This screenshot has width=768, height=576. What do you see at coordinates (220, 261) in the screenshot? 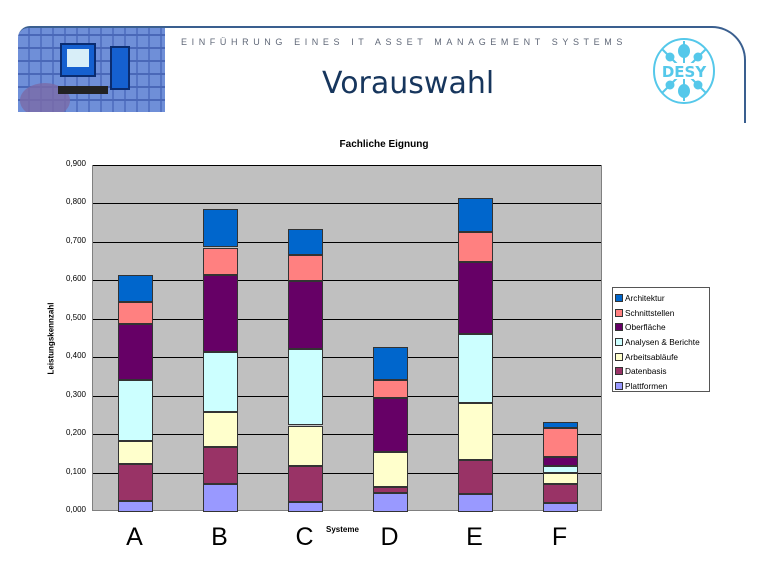
I see `bar-segment-B-schnittstellen` at bounding box center [220, 261].